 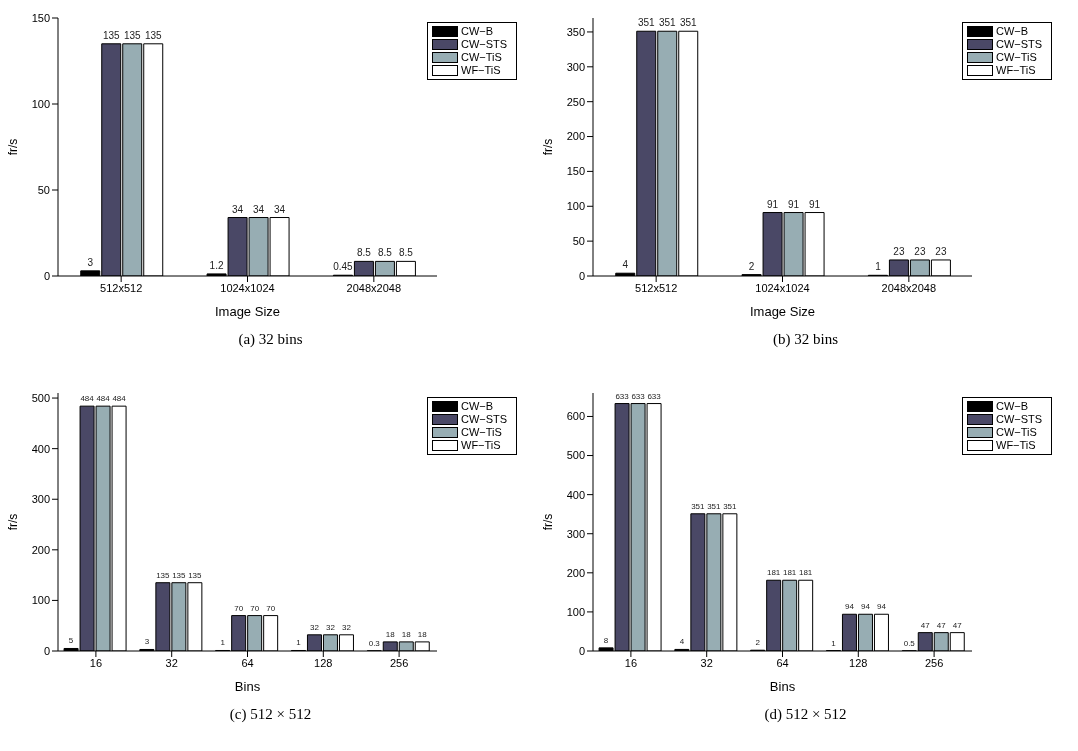 I want to click on data-label: 2, so click(x=758, y=643).